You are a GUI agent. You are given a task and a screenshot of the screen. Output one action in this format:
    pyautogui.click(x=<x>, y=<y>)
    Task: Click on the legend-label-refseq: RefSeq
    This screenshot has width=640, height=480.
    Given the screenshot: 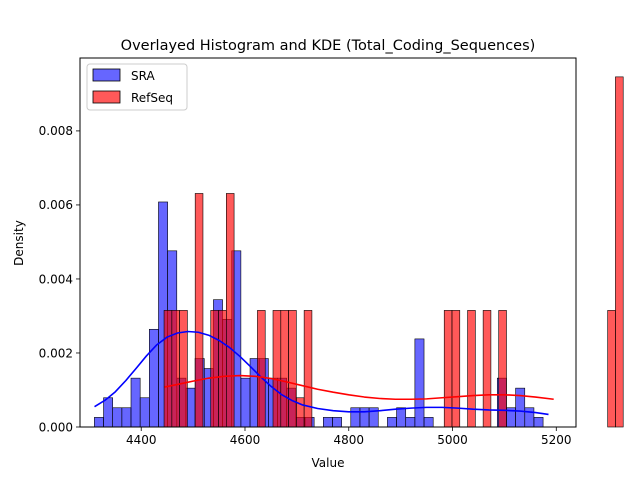 What is the action you would take?
    pyautogui.click(x=152, y=98)
    